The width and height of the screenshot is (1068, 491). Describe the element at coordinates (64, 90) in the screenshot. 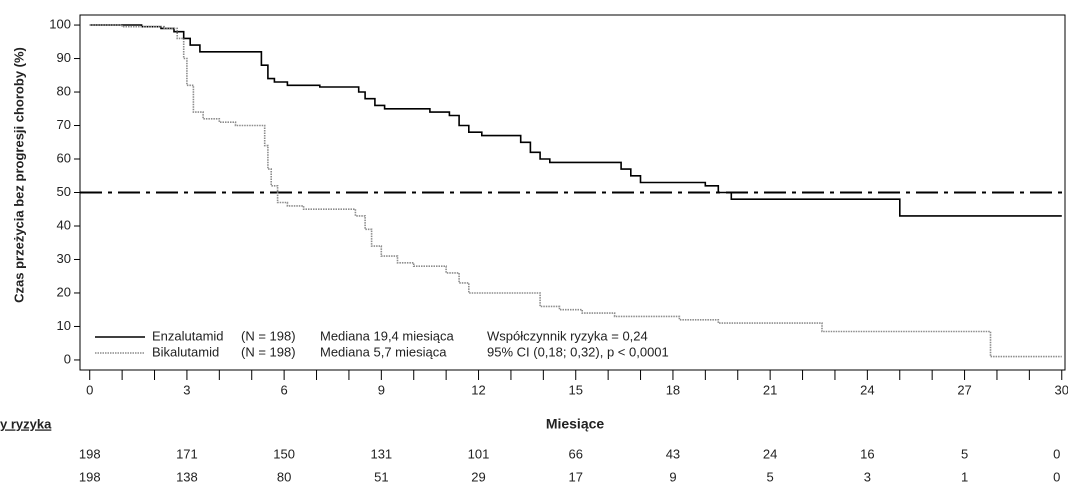

I see `y-tick-label: 80` at that location.